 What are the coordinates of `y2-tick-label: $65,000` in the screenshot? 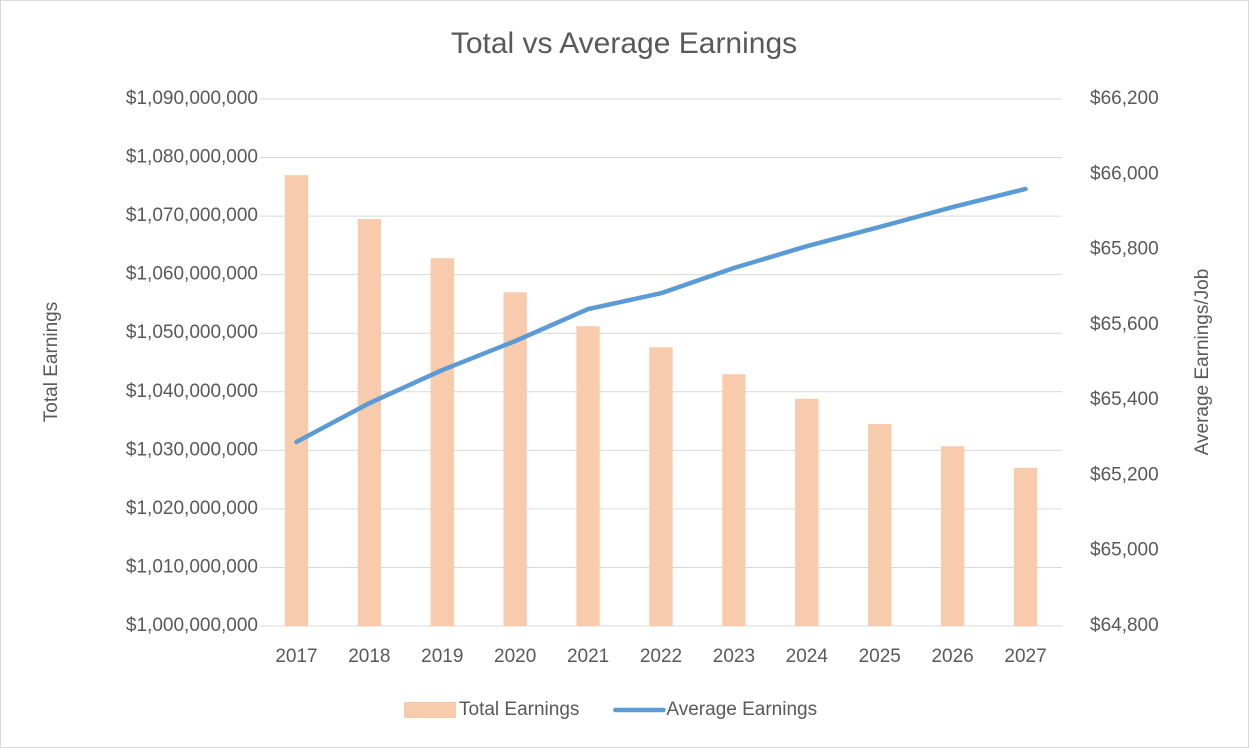 It's located at (1124, 550).